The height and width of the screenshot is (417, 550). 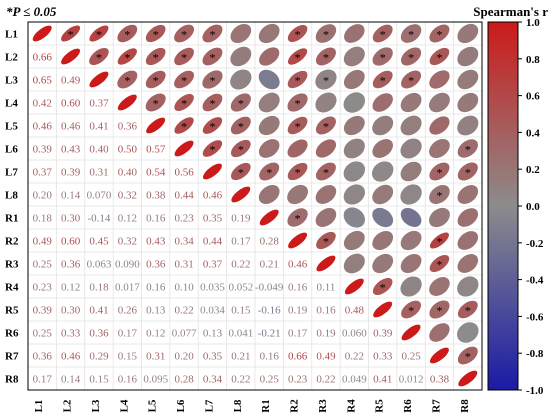 I want to click on row-label: L2, so click(x=11, y=58).